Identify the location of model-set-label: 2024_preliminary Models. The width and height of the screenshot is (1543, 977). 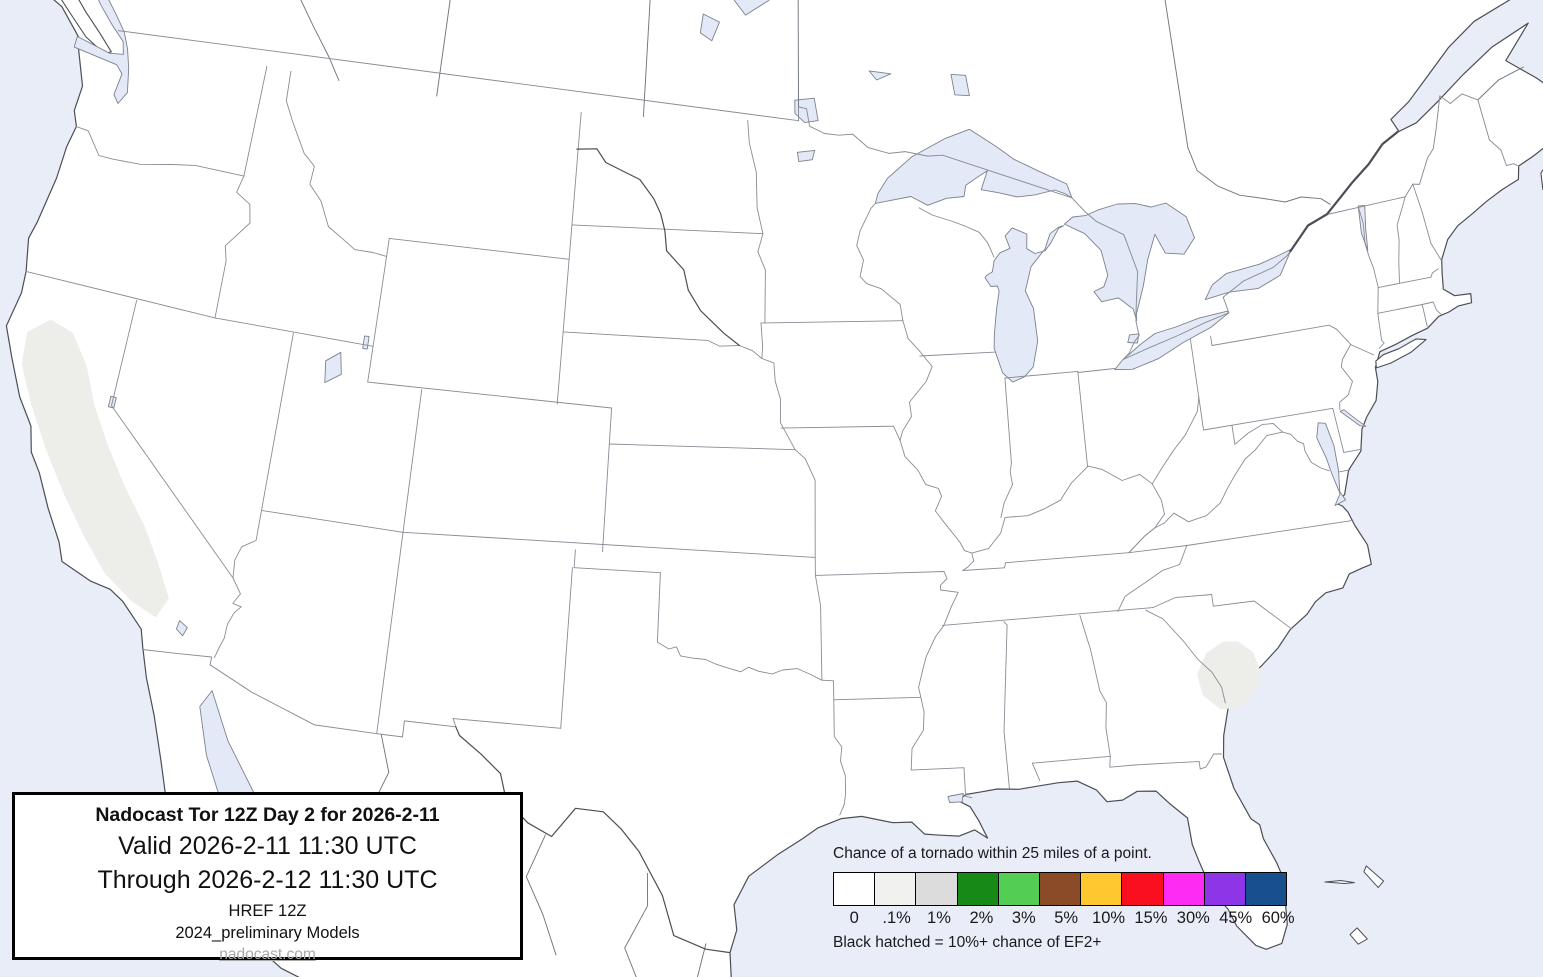
(267, 933).